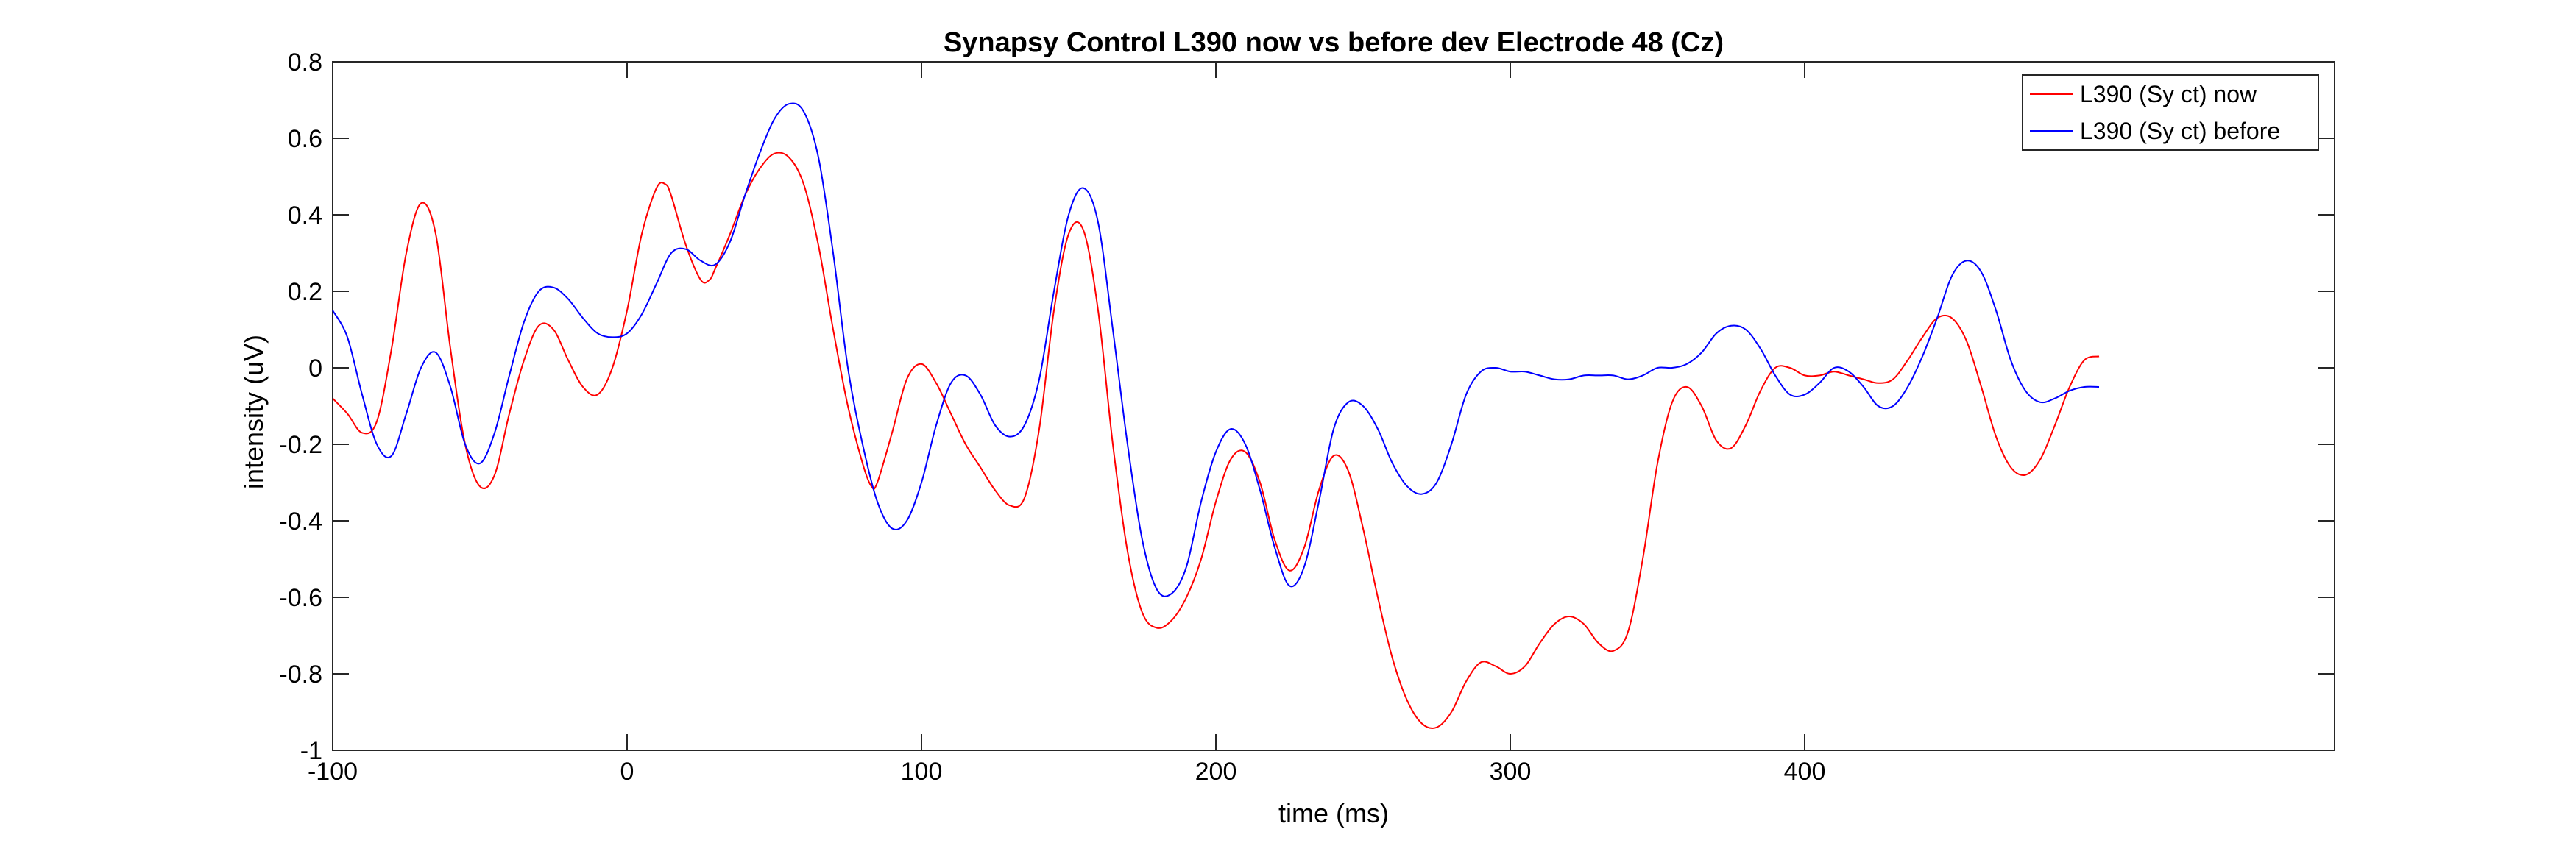  I want to click on legend-label-now: L390 (Sy ct) now, so click(2168, 94).